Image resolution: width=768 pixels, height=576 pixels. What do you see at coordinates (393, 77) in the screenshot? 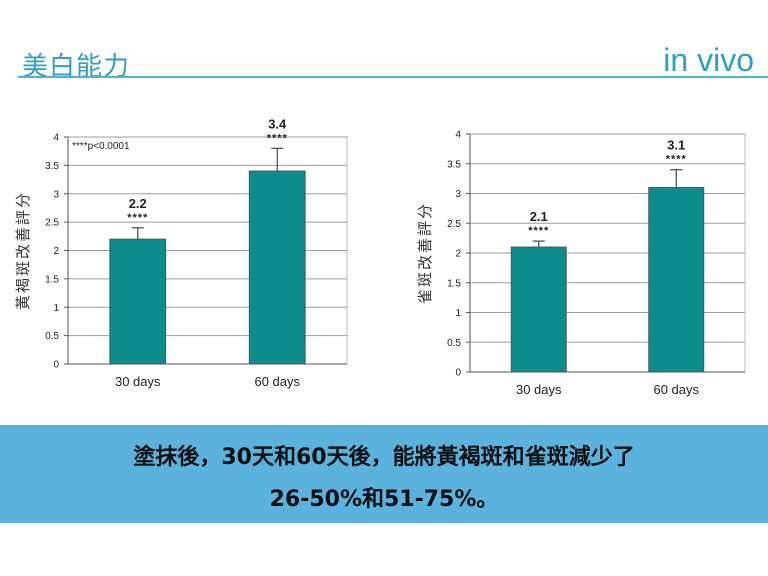
I see `title-divider` at bounding box center [393, 77].